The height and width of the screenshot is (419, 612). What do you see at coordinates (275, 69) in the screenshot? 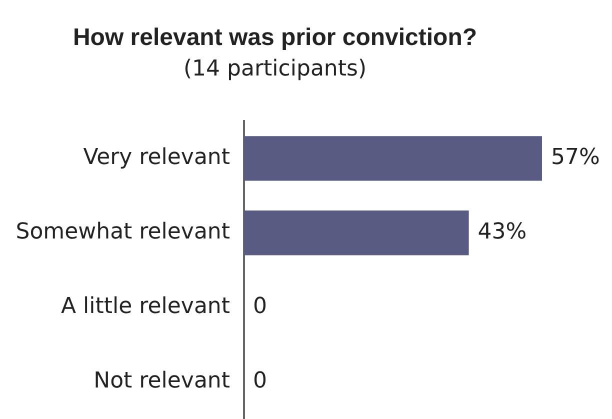
I see `chart-subtitle: (14 participants)` at bounding box center [275, 69].